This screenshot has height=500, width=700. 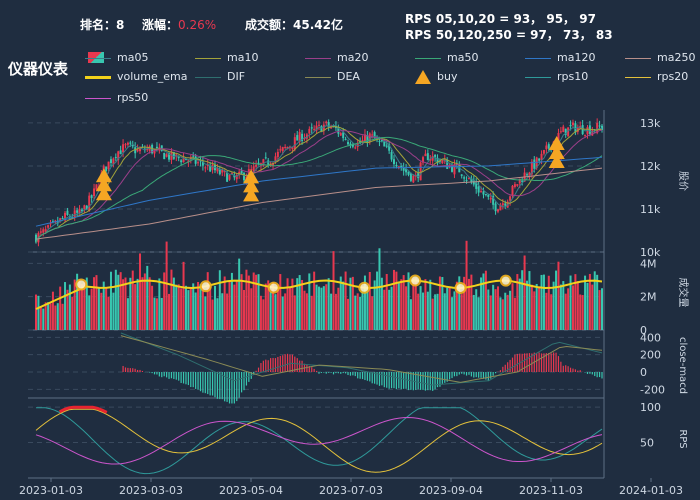 I want to click on ma120-line, so click(x=319, y=191).